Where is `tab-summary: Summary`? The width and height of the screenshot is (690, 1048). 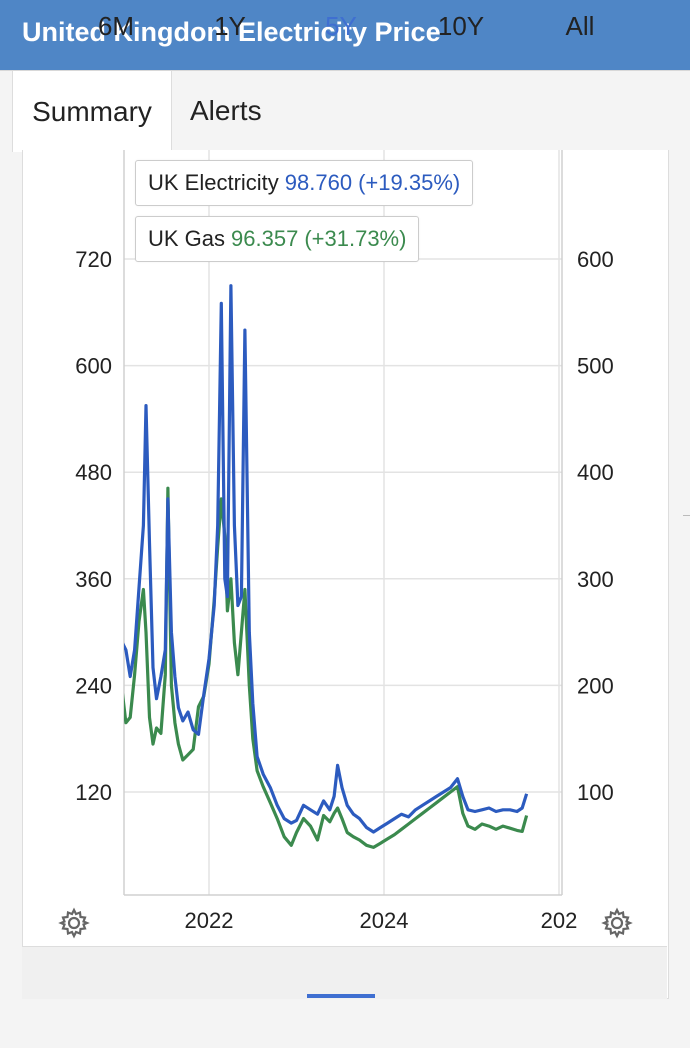 tab-summary: Summary is located at coordinates (92, 111).